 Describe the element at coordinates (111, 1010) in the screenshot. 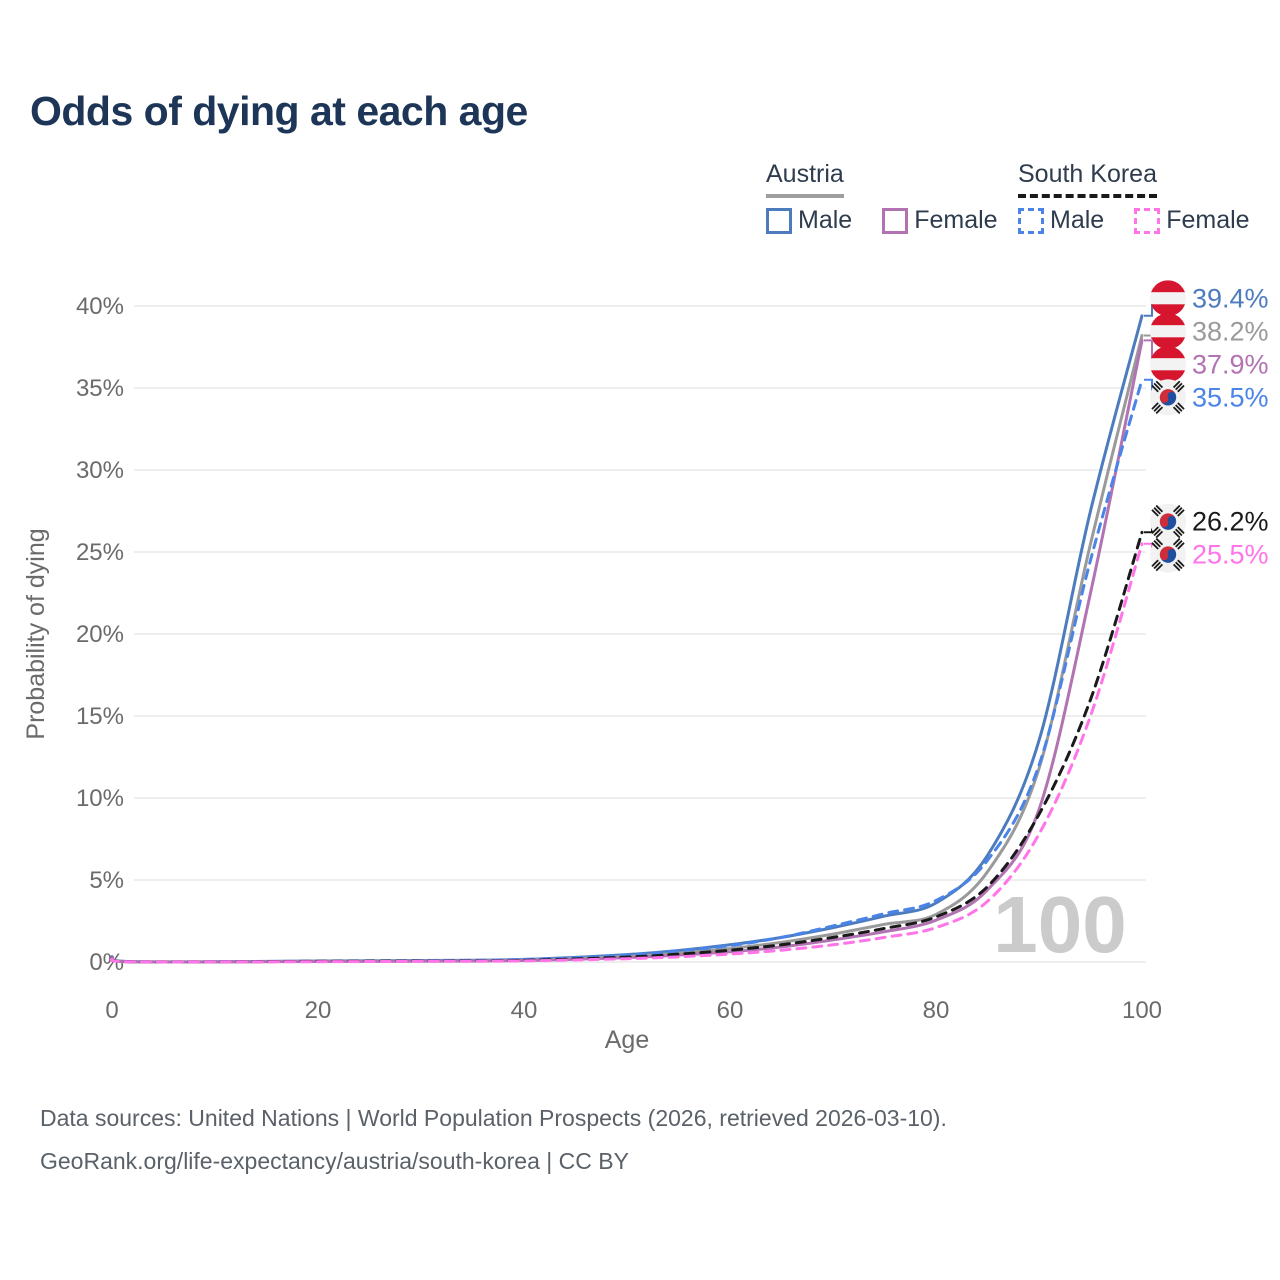

I see `x-tick-label: 0` at that location.